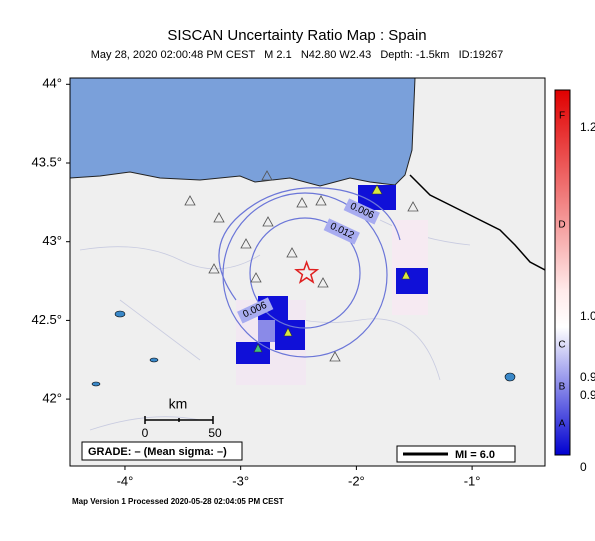 Image resolution: width=595 pixels, height=541 pixels. Describe the element at coordinates (145, 433) in the screenshot. I see `scale-label: 0` at that location.